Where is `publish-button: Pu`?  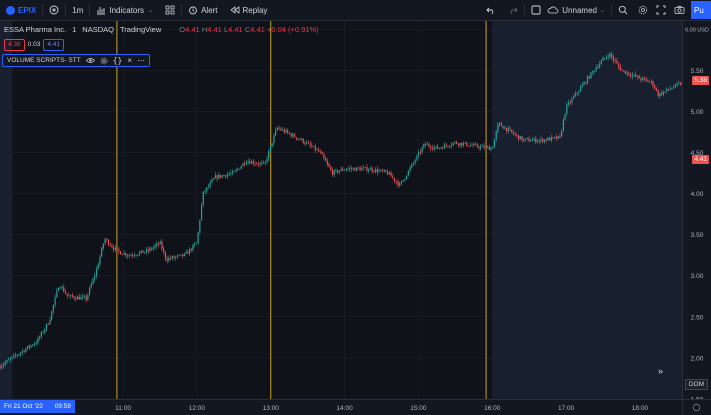
publish-button: Pu is located at coordinates (701, 10).